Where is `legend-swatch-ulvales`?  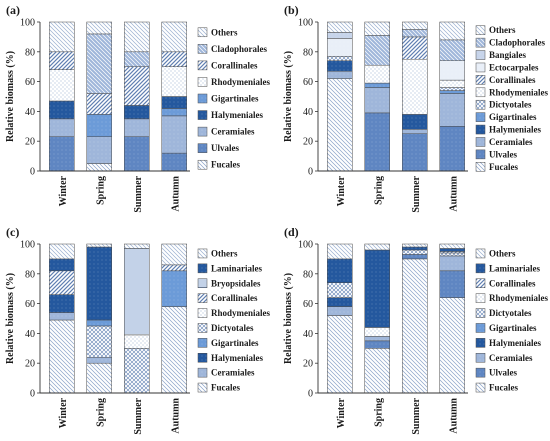 legend-swatch-ulvales is located at coordinates (480, 372).